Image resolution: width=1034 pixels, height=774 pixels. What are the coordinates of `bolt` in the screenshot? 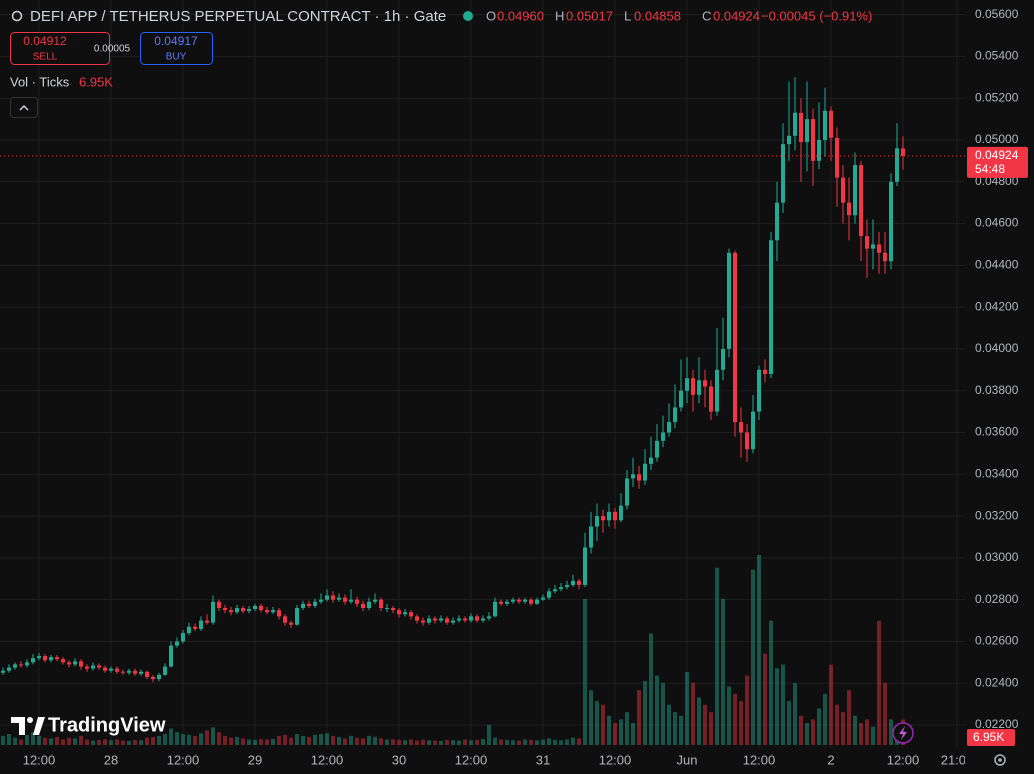 It's located at (903, 733).